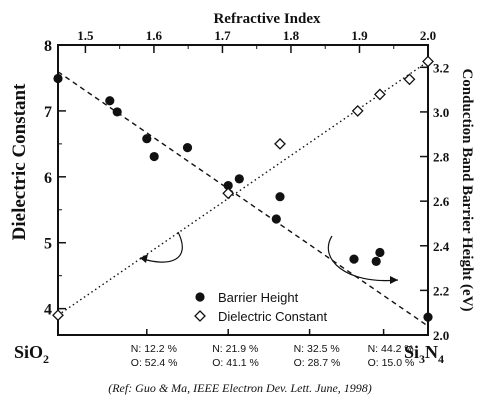  Describe the element at coordinates (269, 257) in the screenshot. I see `axis-arrows` at that location.